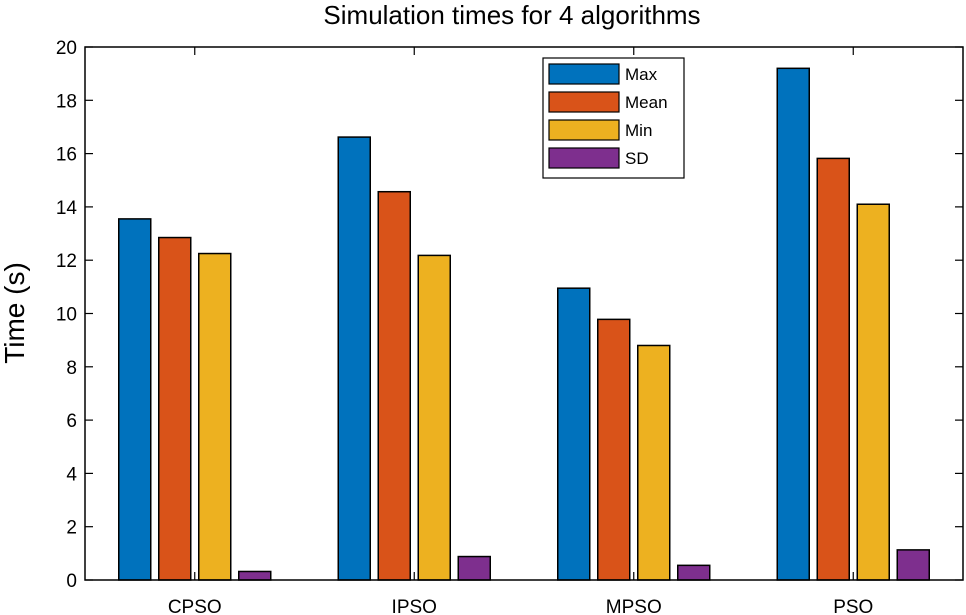 The image size is (966, 615). What do you see at coordinates (66, 261) in the screenshot?
I see `y-tick-label-12: 12` at bounding box center [66, 261].